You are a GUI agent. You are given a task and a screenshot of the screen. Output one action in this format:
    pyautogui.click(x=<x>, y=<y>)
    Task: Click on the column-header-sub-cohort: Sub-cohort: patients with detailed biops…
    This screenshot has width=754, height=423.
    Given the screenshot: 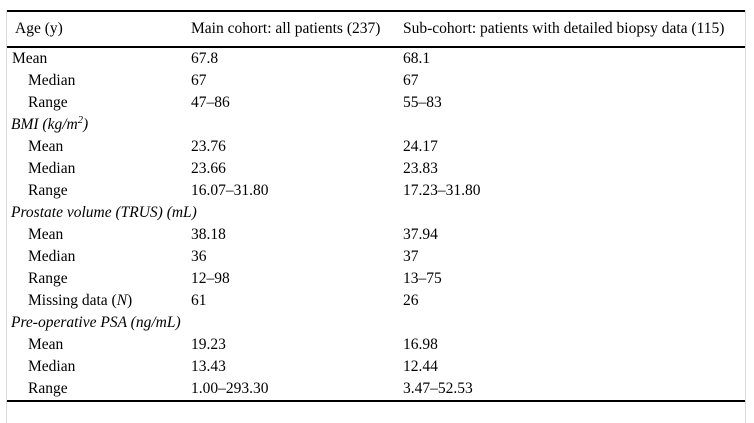 What is the action you would take?
    pyautogui.click(x=574, y=29)
    